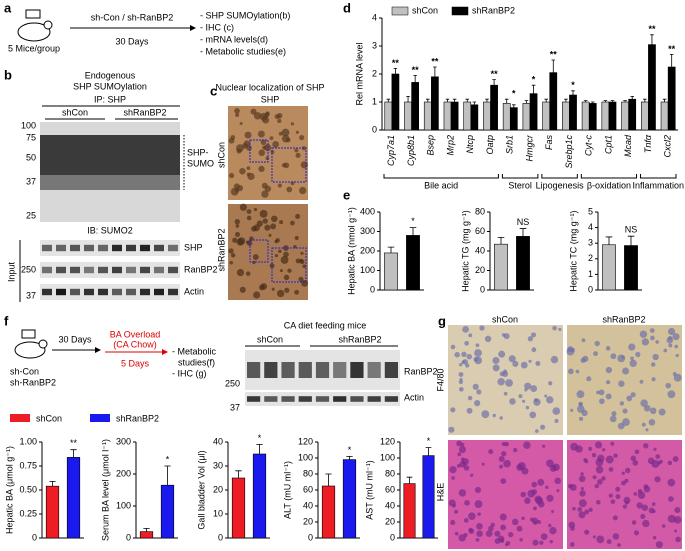 This screenshot has width=685, height=551. Describe the element at coordinates (565, 437) in the screenshot. I see `histology-images` at that location.